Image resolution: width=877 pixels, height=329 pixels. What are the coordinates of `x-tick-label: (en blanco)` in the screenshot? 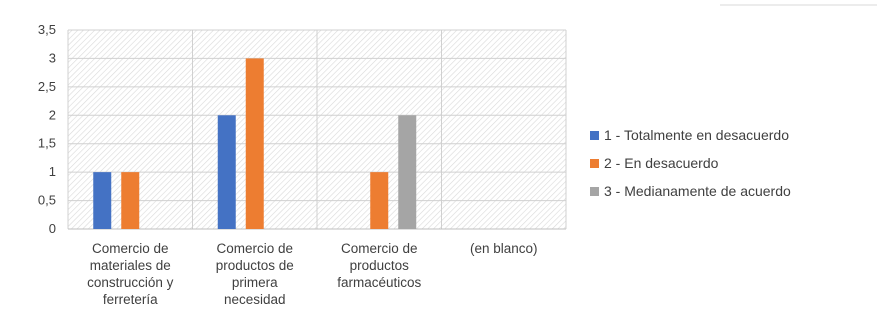 It's located at (504, 248).